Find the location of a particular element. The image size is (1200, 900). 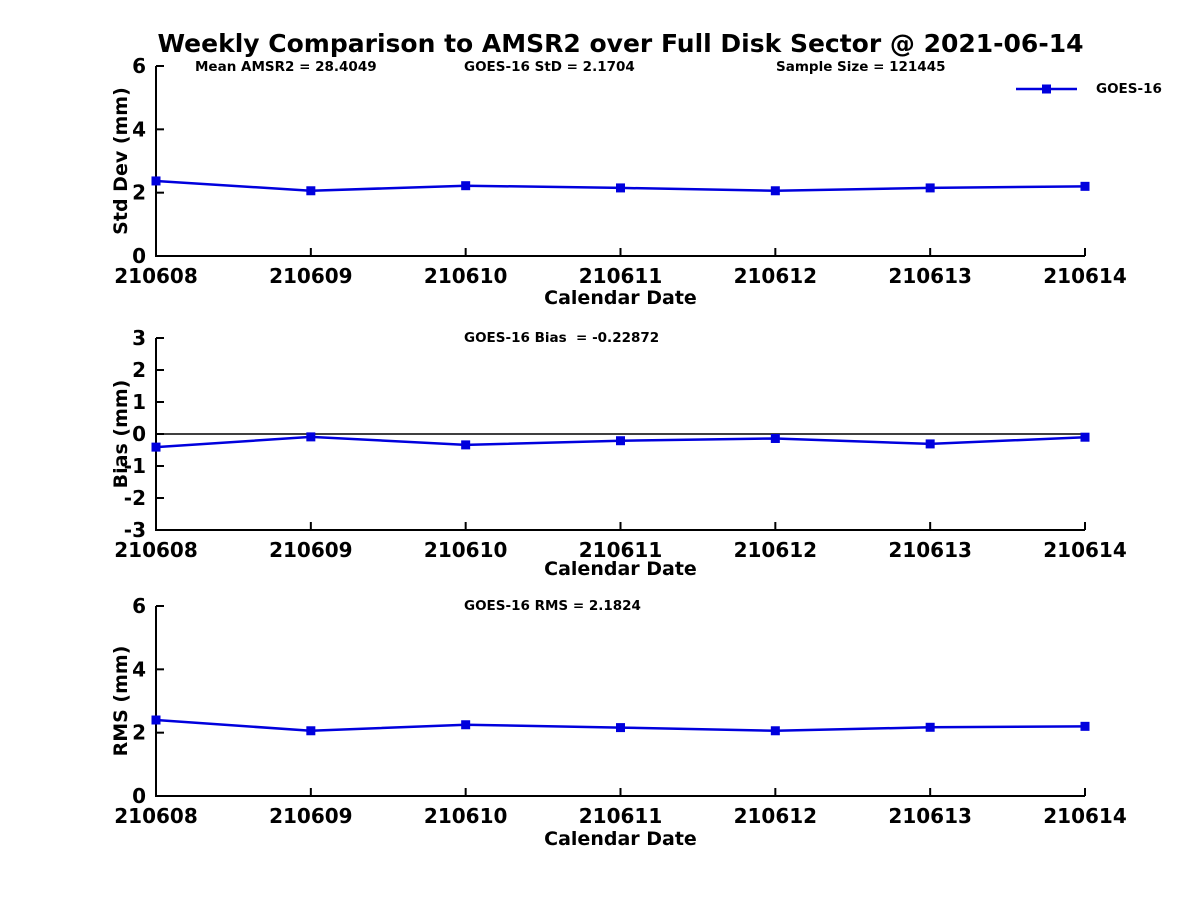

y-axis-label-stddev: Std Dev (mm) is located at coordinates (121, 161).